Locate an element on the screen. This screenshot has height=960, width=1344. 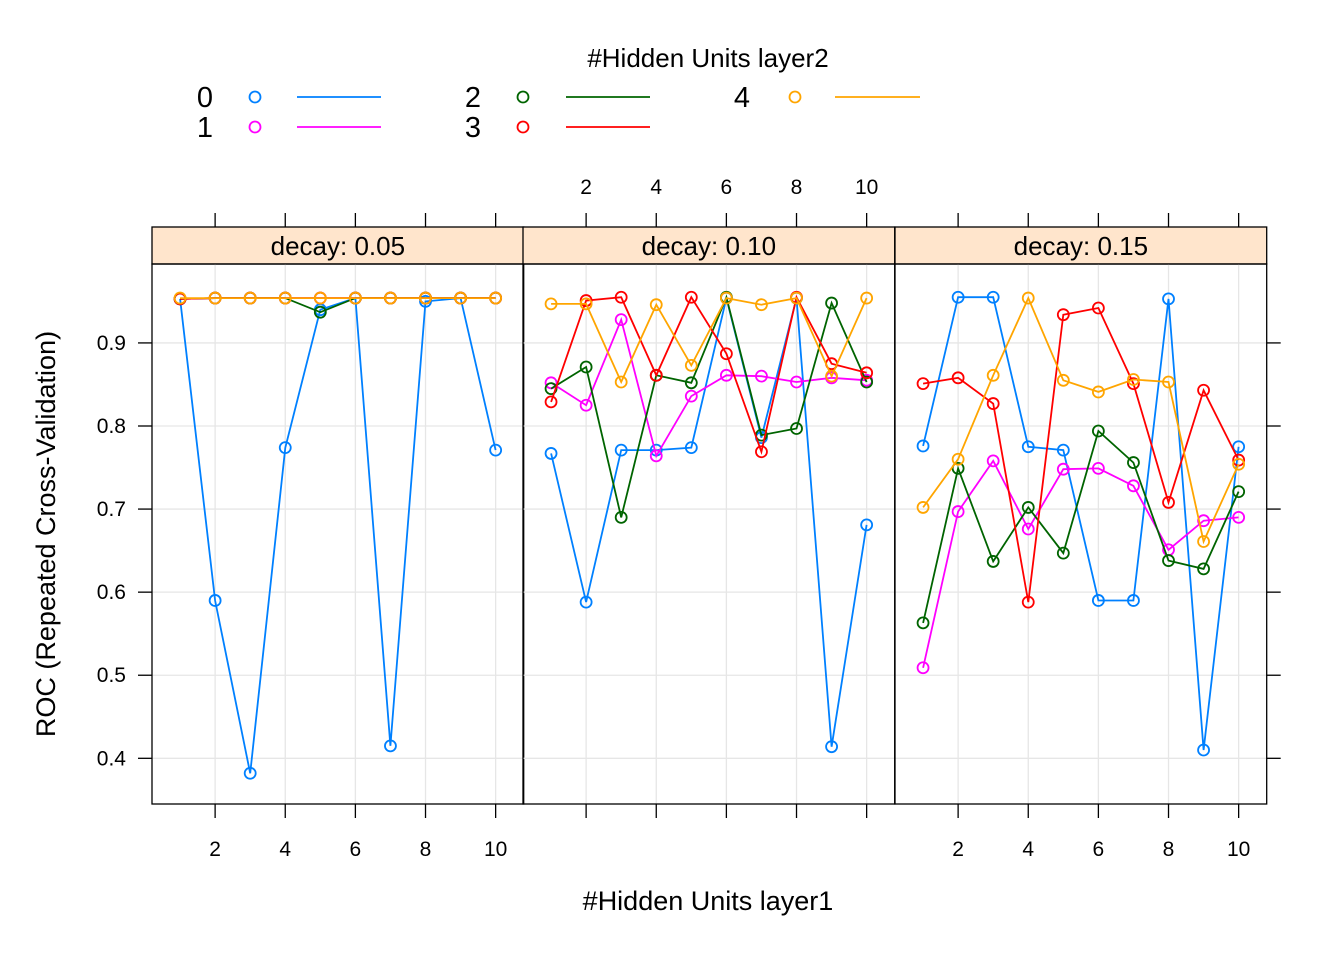
x-axis-title: #Hidden Units layer1 is located at coordinates (708, 901).